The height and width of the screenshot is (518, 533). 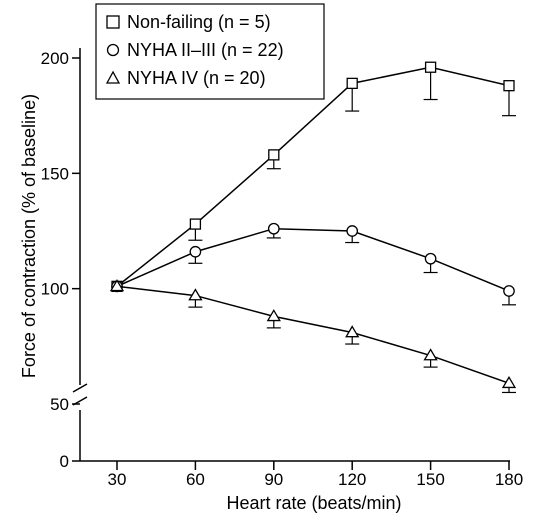 What do you see at coordinates (64, 461) in the screenshot?
I see `y-axis-tick-label: 0` at bounding box center [64, 461].